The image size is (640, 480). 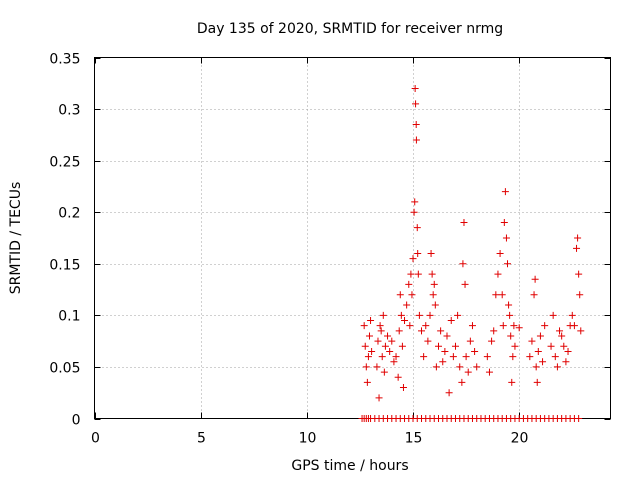 I want to click on x-tick-label: 15, so click(x=414, y=439).